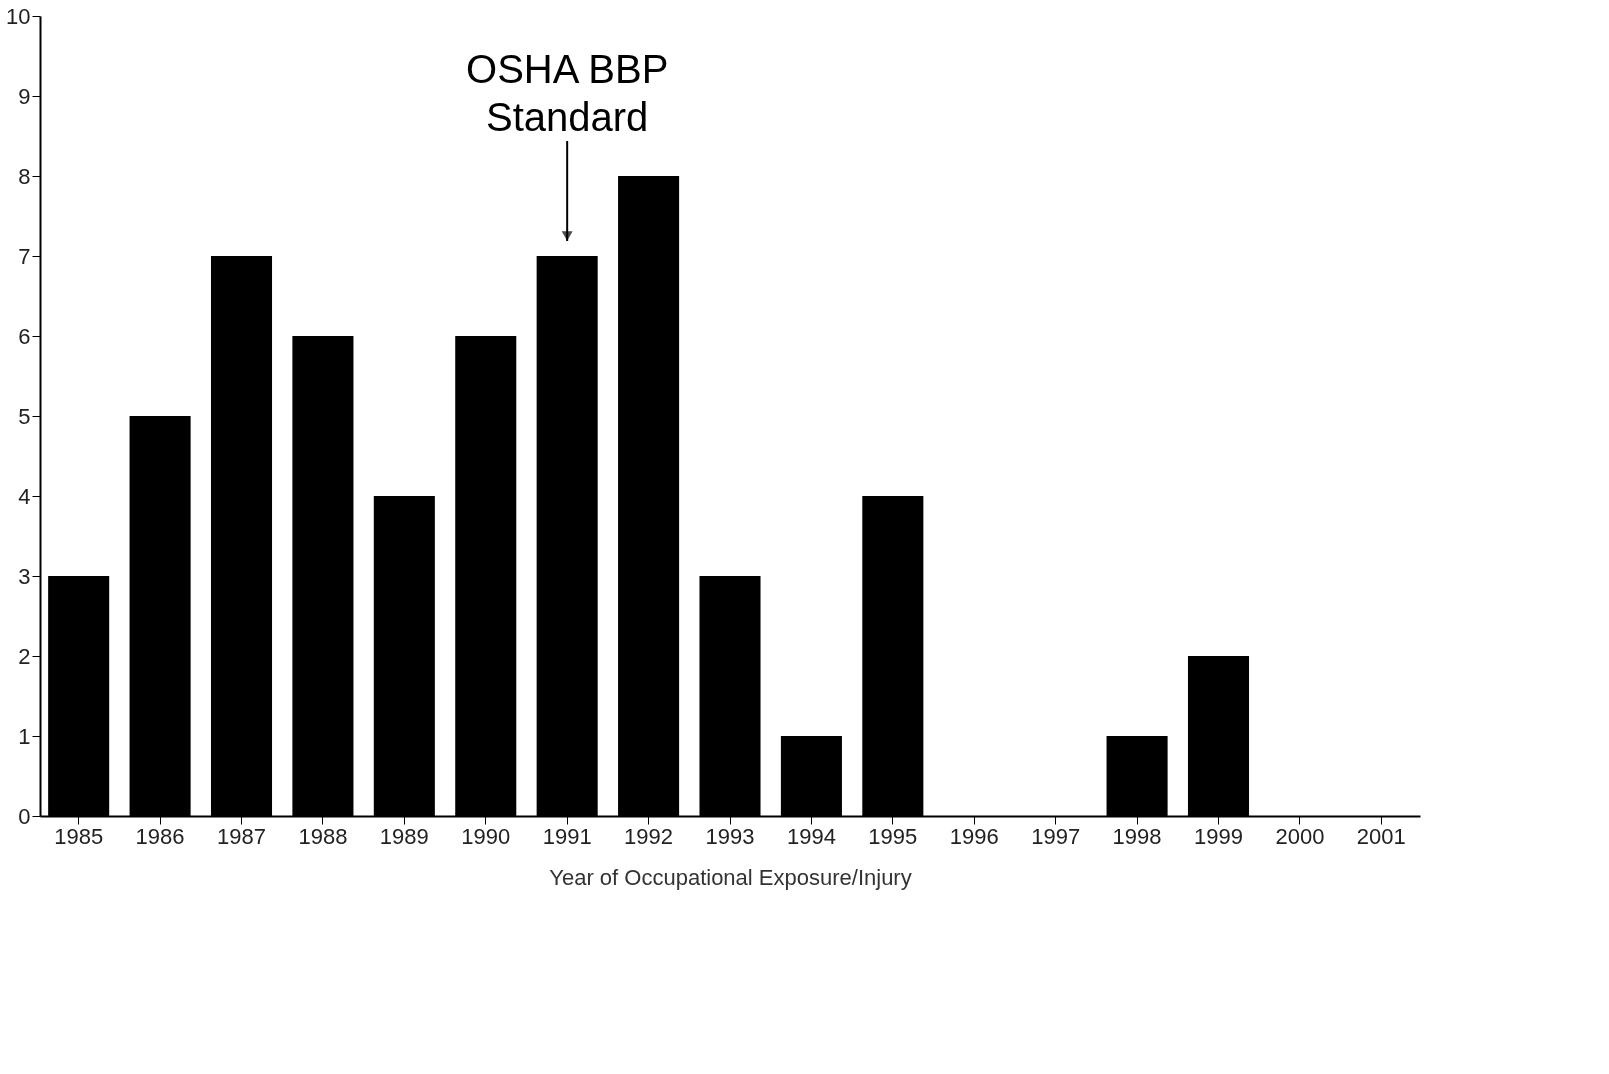 This screenshot has width=1609, height=1074. What do you see at coordinates (1381, 836) in the screenshot?
I see `x-tick-label: 2001` at bounding box center [1381, 836].